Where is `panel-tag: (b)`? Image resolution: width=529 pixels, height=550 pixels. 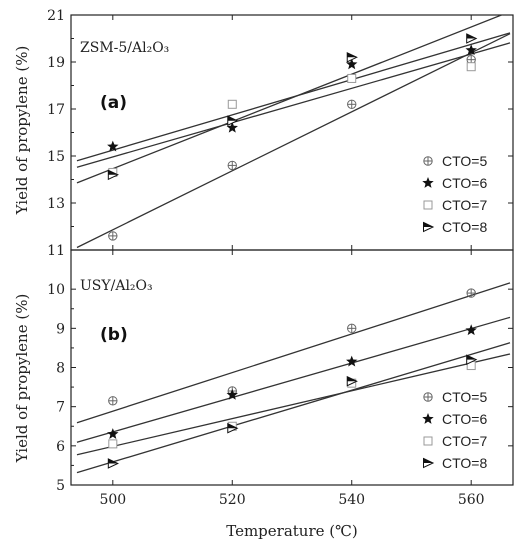
panel-tag: (b) is located at coordinates (114, 335).